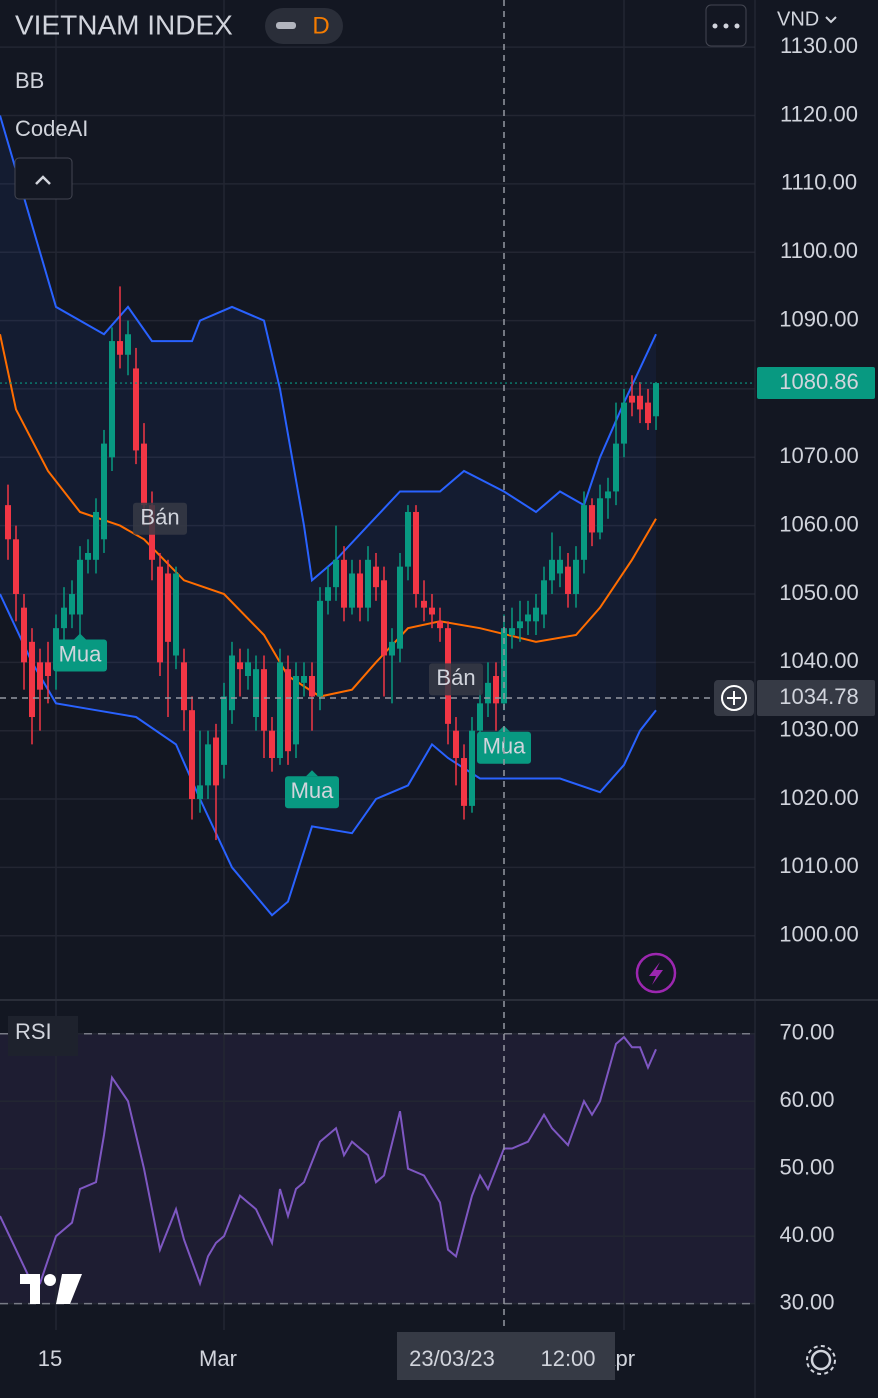  What do you see at coordinates (819, 797) in the screenshot?
I see `y-tick-label: 1020.00` at bounding box center [819, 797].